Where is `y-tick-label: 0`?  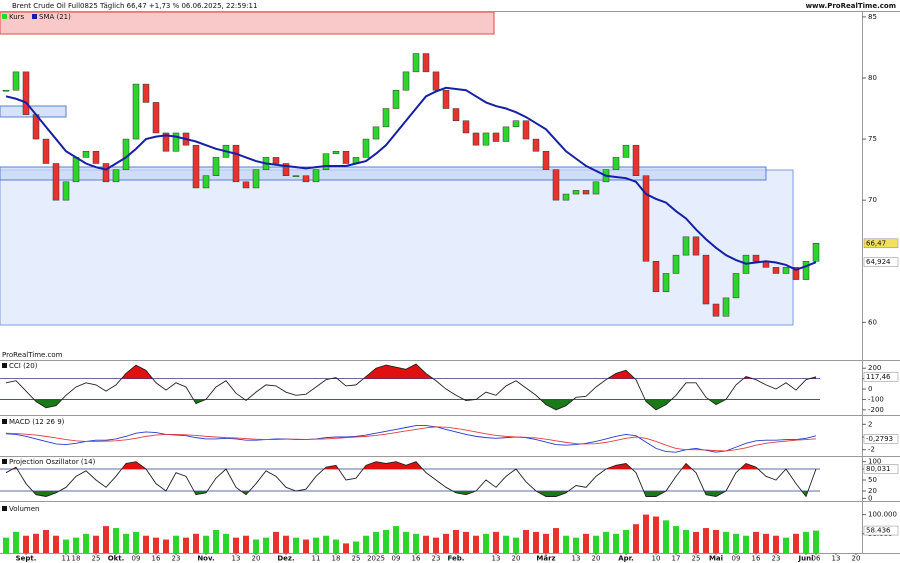 y-tick-label: 0 is located at coordinates (870, 498).